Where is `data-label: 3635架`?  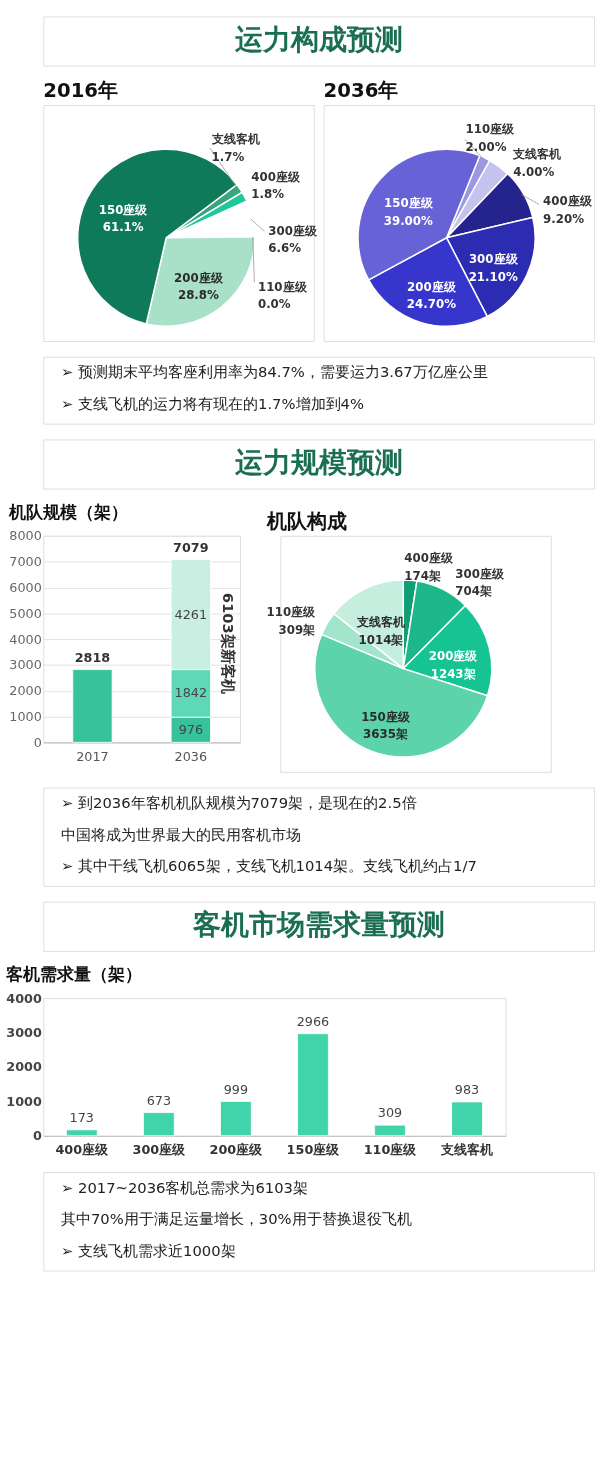
data-label: 3635架 is located at coordinates (385, 734).